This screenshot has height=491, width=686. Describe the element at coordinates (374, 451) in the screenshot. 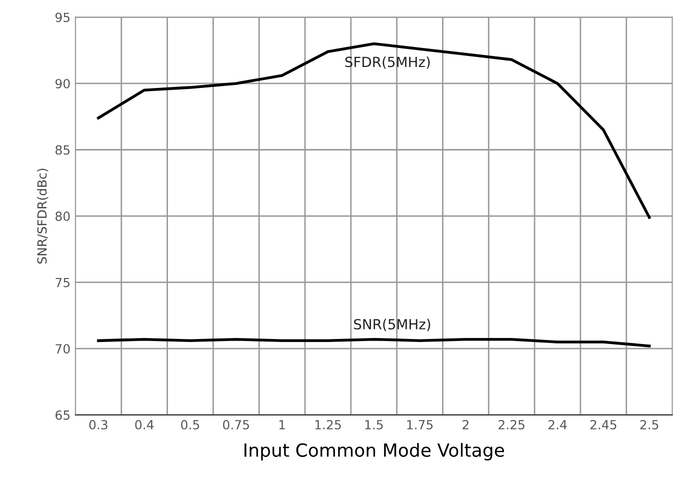

I see `x-axis-title: Input Common Mode Voltage` at that location.